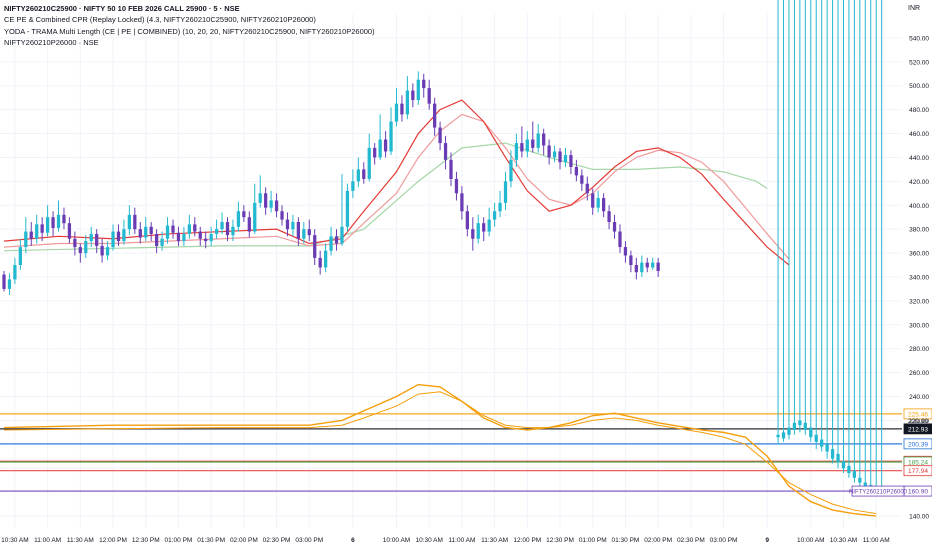  What do you see at coordinates (919, 86) in the screenshot?
I see `y-tick-label: 500.00` at bounding box center [919, 86].